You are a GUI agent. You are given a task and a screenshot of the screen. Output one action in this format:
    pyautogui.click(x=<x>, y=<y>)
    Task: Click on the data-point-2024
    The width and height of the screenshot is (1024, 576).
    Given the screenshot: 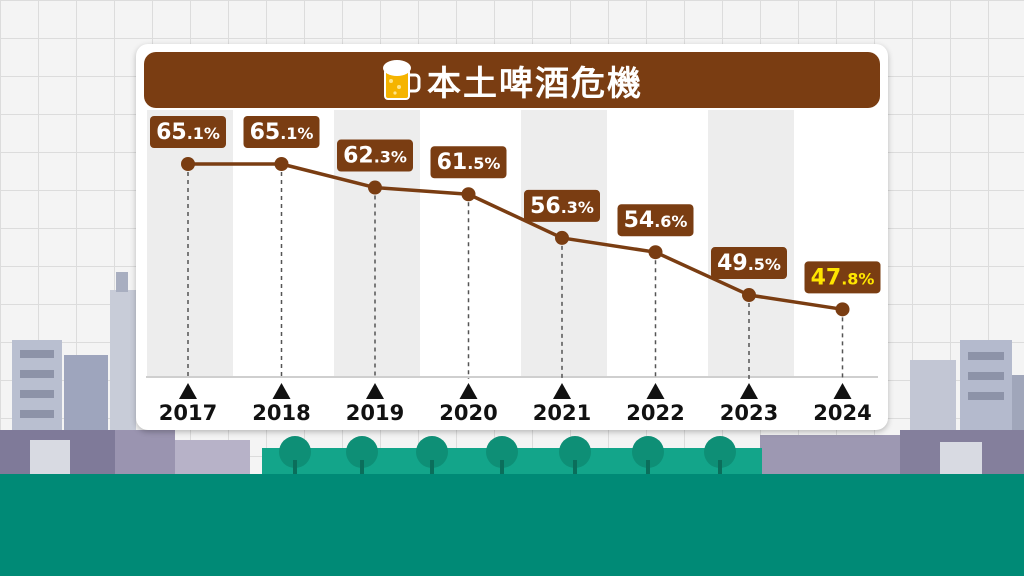 What is the action you would take?
    pyautogui.click(x=842, y=309)
    